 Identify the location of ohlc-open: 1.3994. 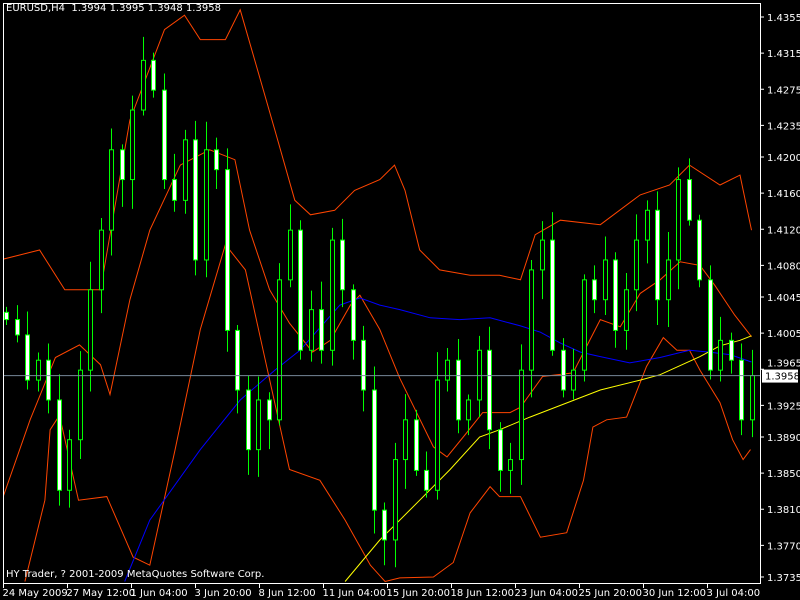
(89, 8).